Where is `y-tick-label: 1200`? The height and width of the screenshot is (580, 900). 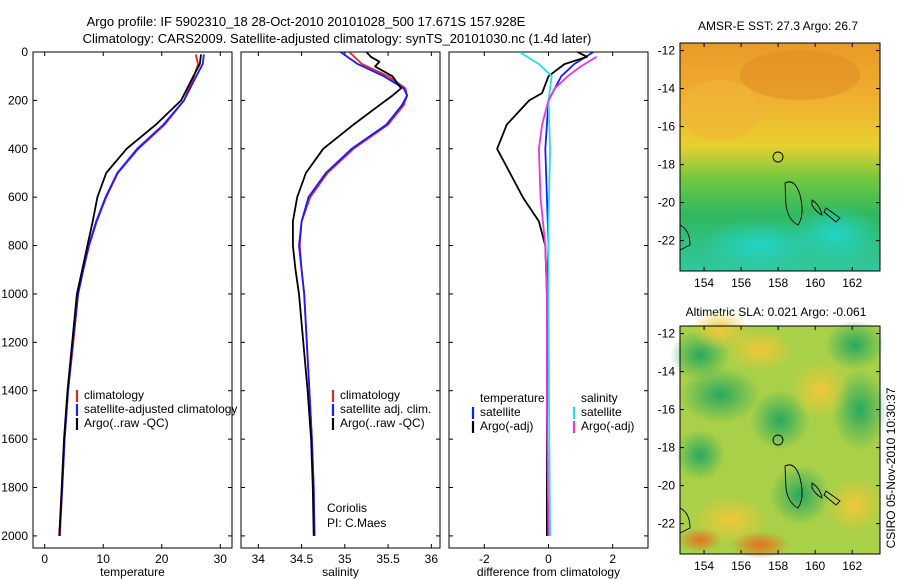 y-tick-label: 1200 is located at coordinates (14, 342).